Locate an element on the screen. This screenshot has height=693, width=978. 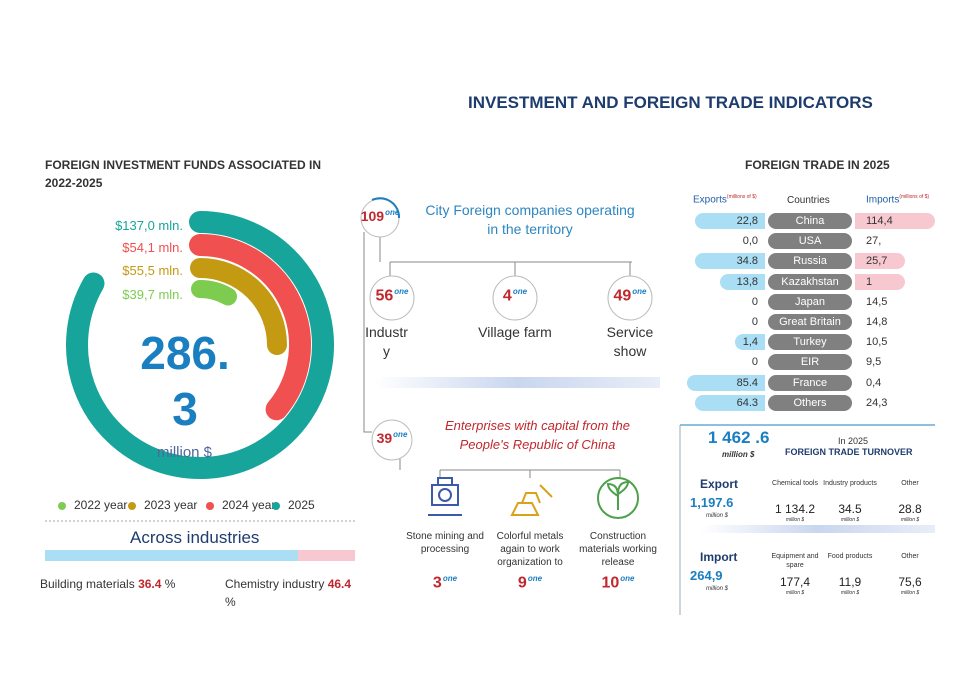
exports-header-unit: (millions of $) is located at coordinates (741, 197).